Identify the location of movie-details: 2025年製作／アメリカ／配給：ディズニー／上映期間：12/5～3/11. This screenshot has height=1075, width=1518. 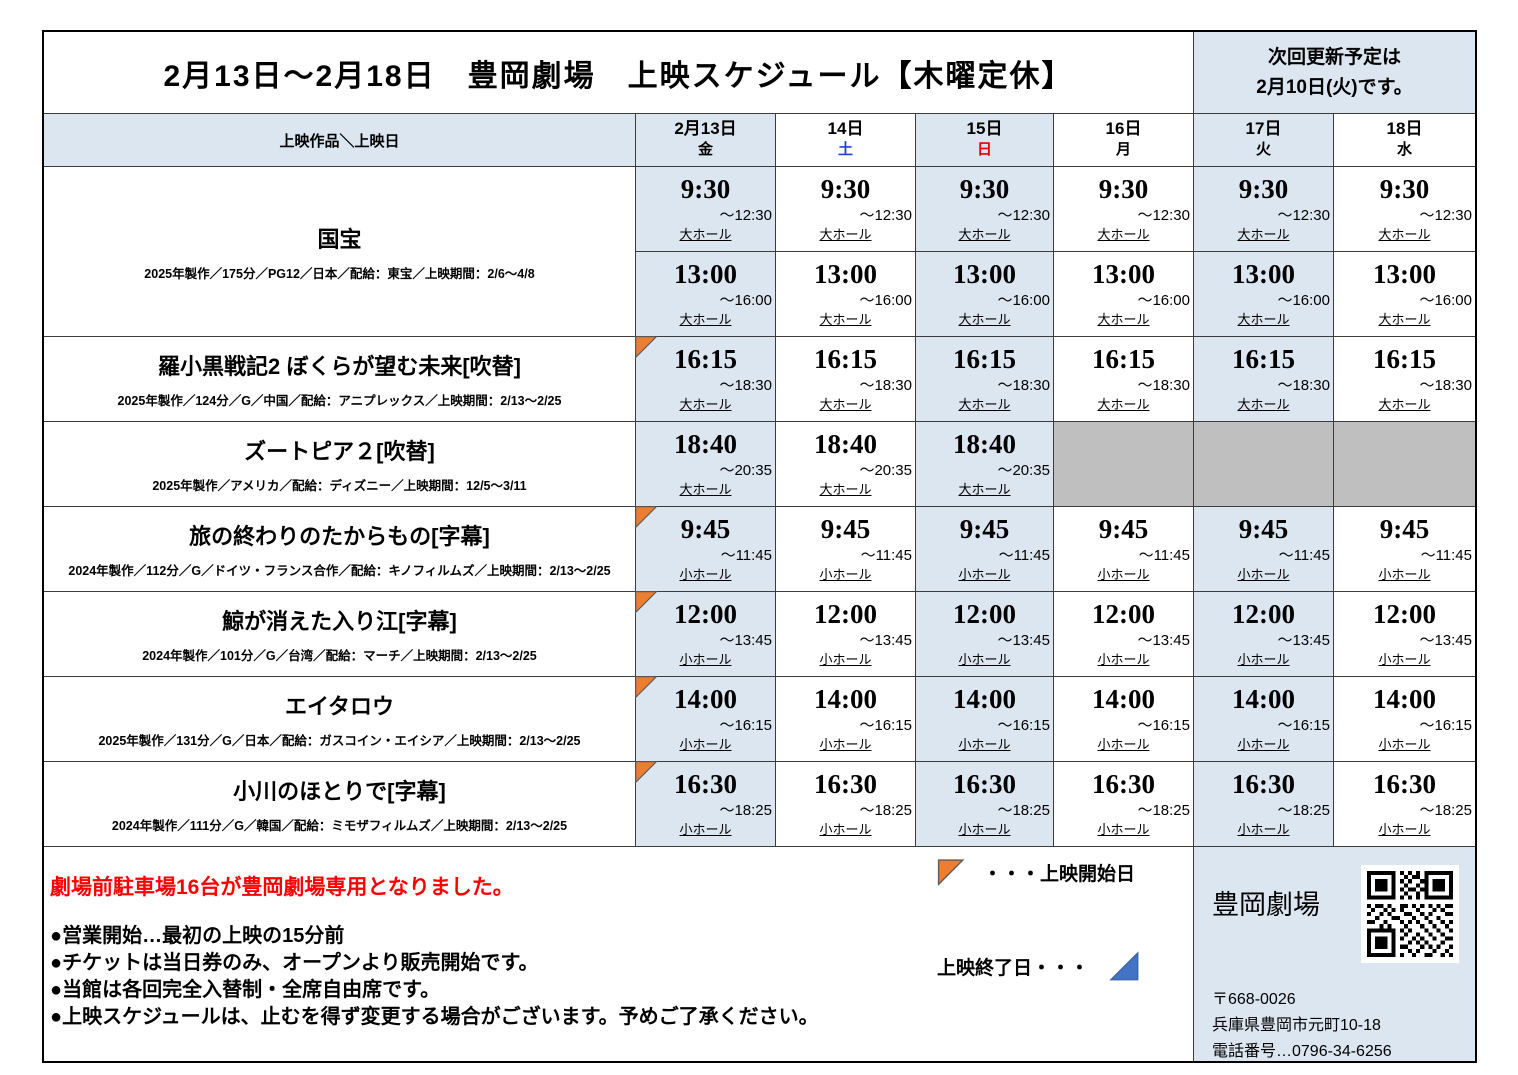
(339, 486).